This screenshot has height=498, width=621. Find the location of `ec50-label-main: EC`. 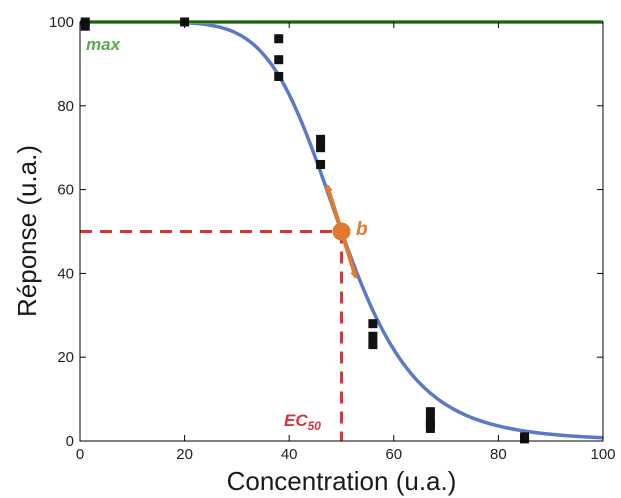

ec50-label-main: EC is located at coordinates (296, 420).